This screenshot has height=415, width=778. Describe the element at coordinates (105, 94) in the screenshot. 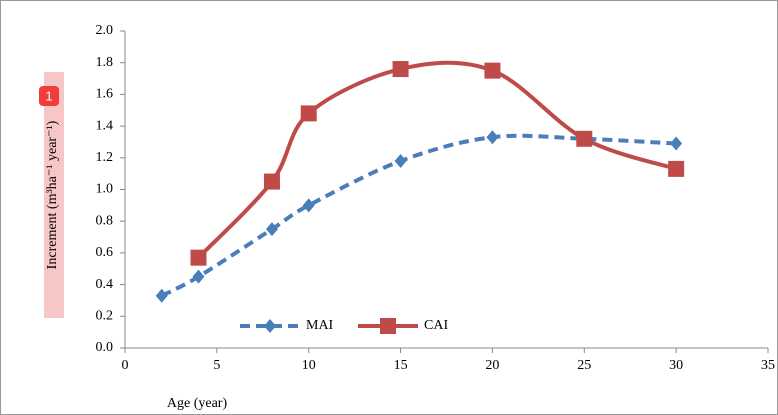

I see `y-tick-label: 1.6` at that location.